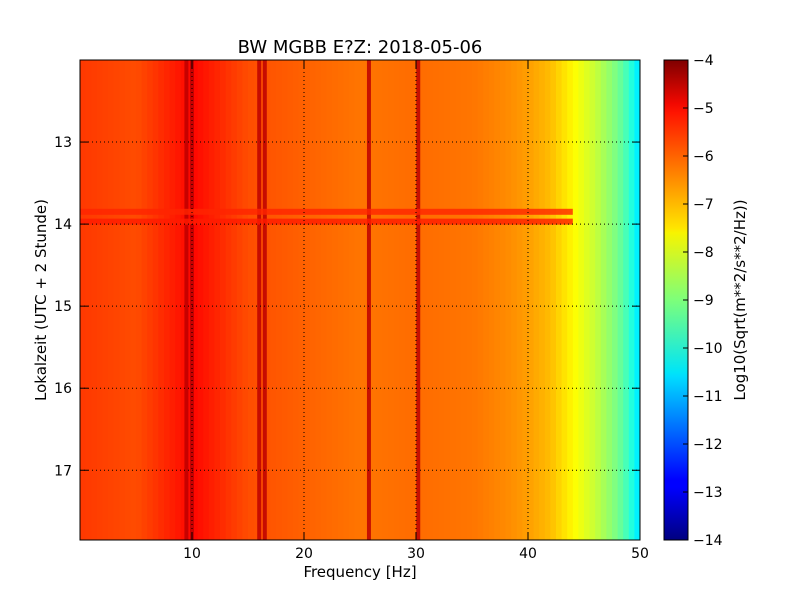 The width and height of the screenshot is (800, 604). I want to click on colorbar-tick-label: −10, so click(708, 349).